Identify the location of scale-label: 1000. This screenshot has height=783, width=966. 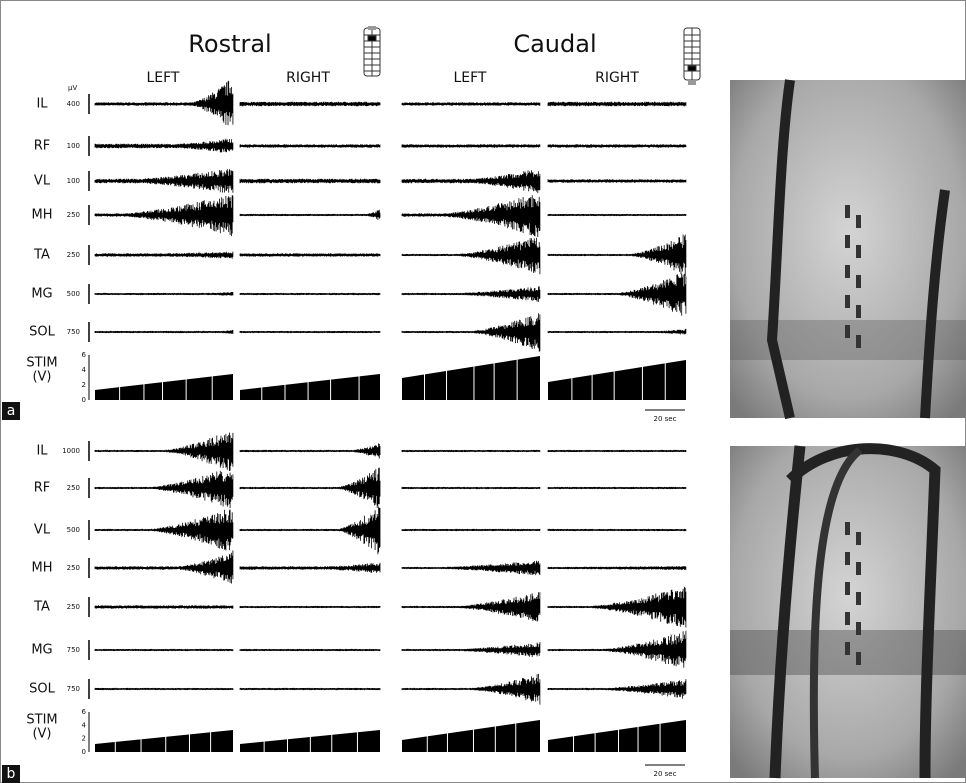
(71, 451).